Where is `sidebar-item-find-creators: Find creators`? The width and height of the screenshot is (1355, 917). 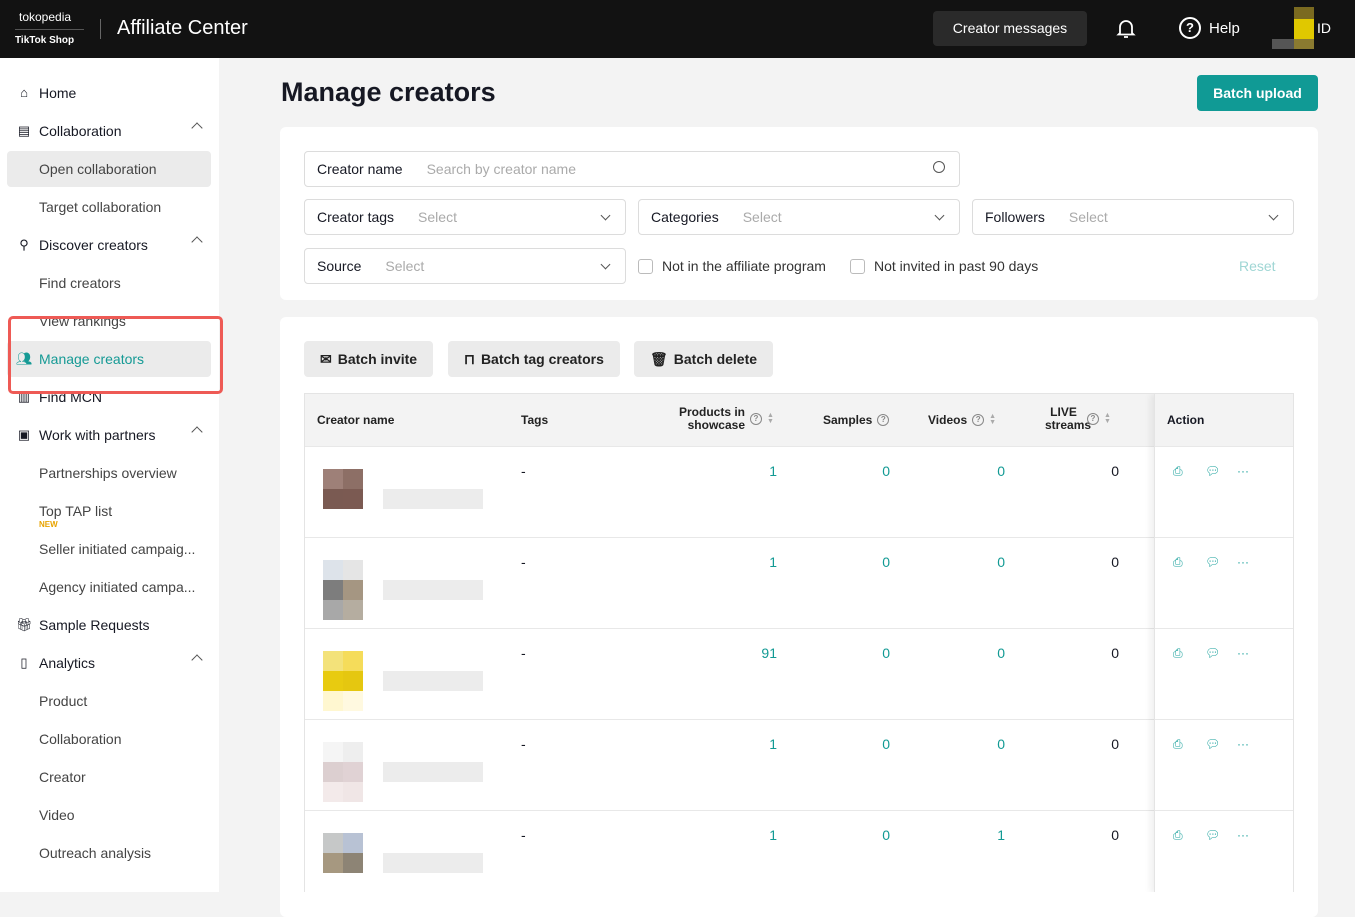
sidebar-item-find-creators: Find creators is located at coordinates (109, 283).